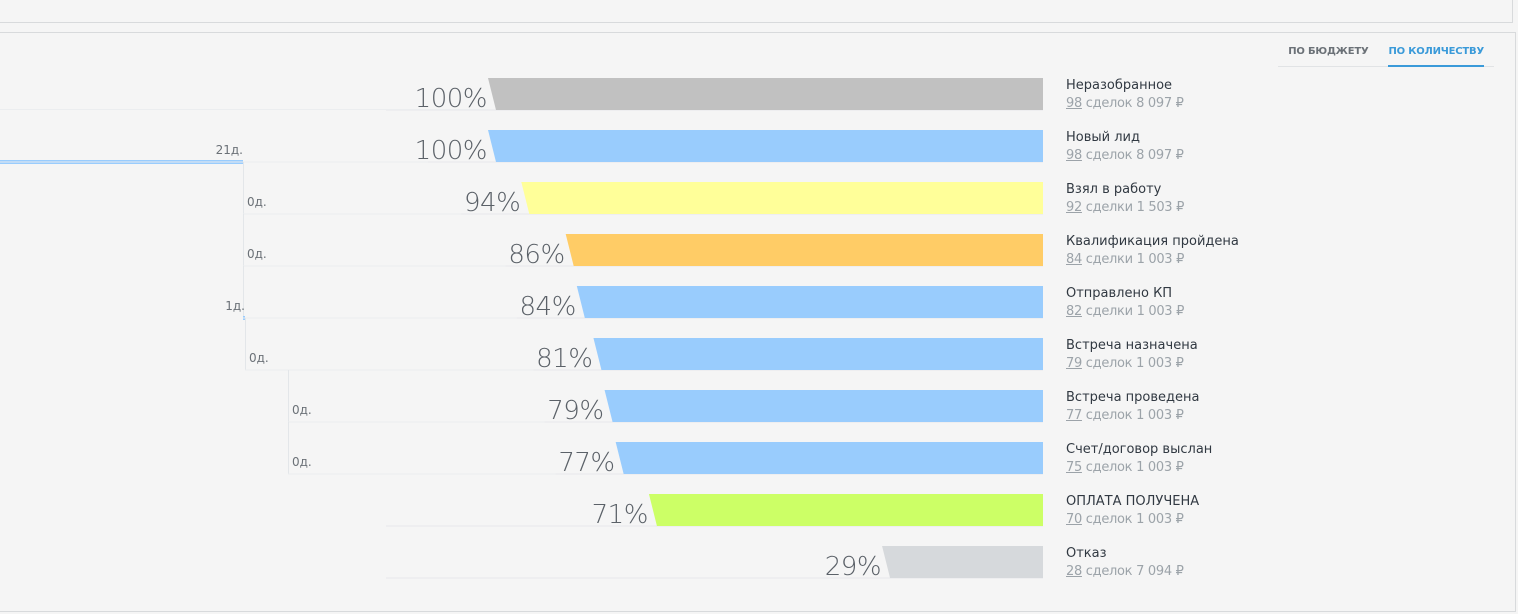  I want to click on stage-name: Новый лид, so click(1103, 137).